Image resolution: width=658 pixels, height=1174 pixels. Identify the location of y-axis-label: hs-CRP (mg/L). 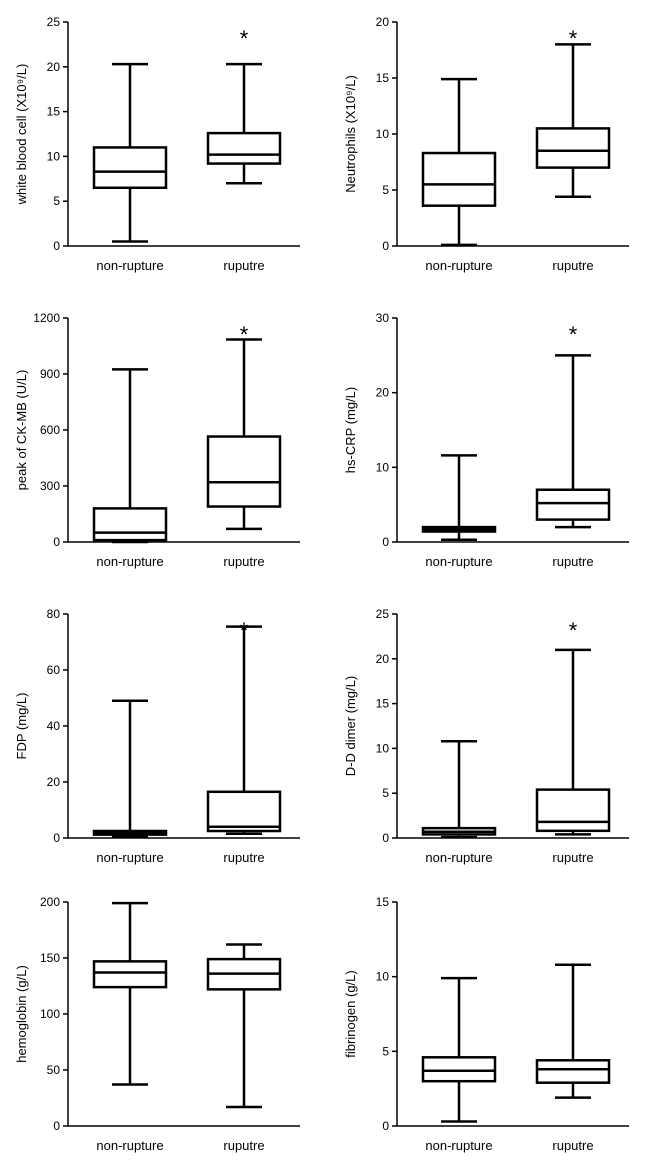
(350, 430).